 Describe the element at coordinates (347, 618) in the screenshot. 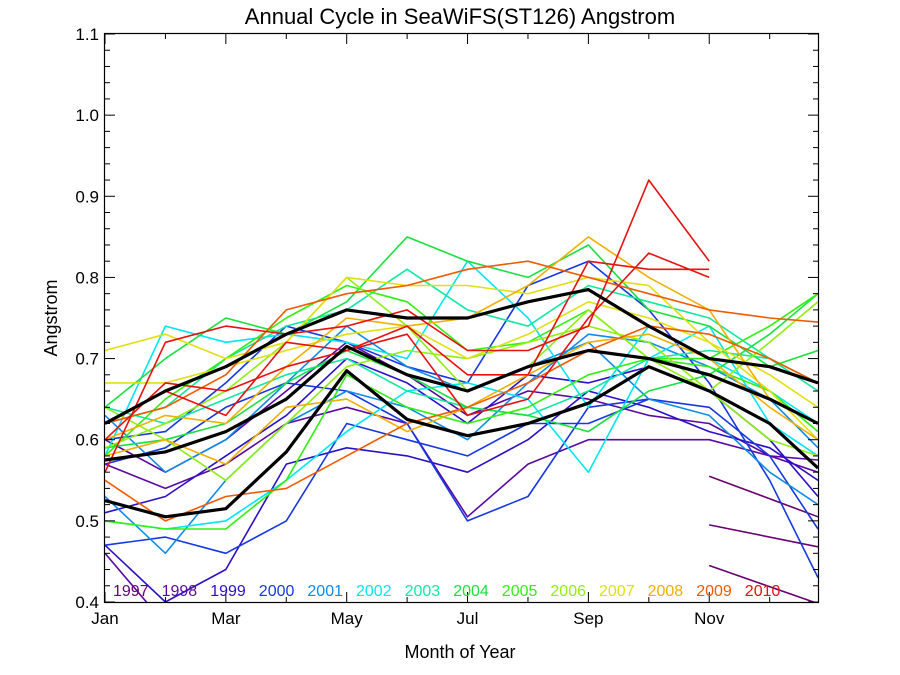

I see `x-tick-label: May` at that location.